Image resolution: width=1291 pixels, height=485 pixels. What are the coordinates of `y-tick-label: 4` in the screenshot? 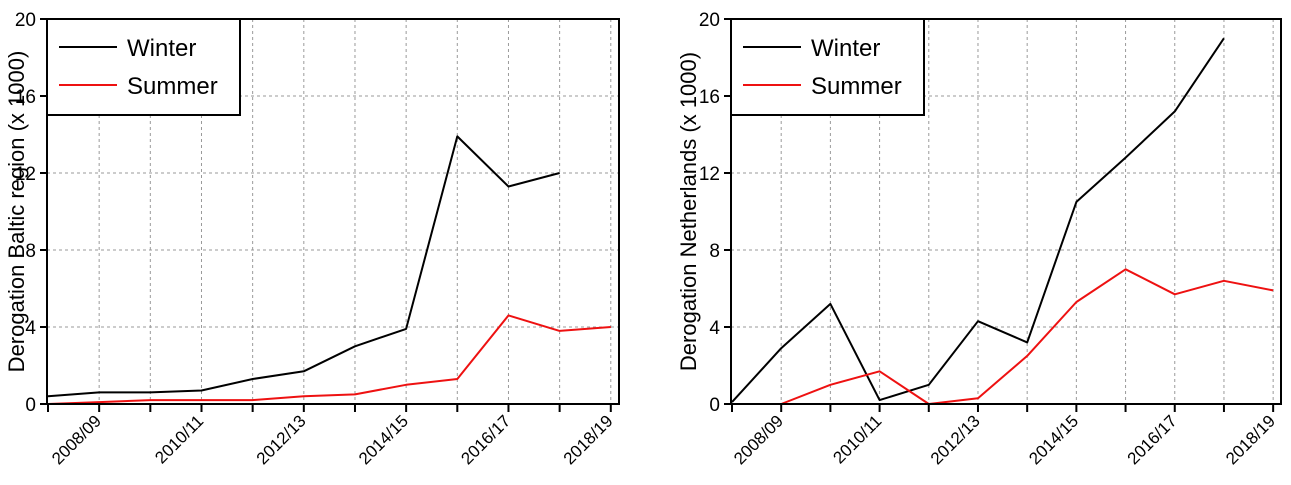 It's located at (714, 328).